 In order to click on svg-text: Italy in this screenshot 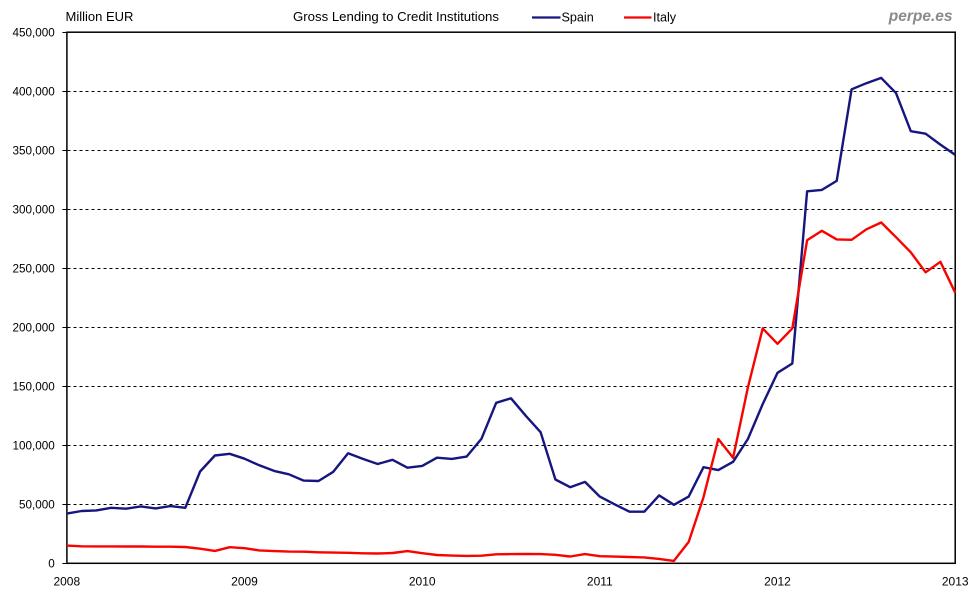, I will do `click(665, 17)`.